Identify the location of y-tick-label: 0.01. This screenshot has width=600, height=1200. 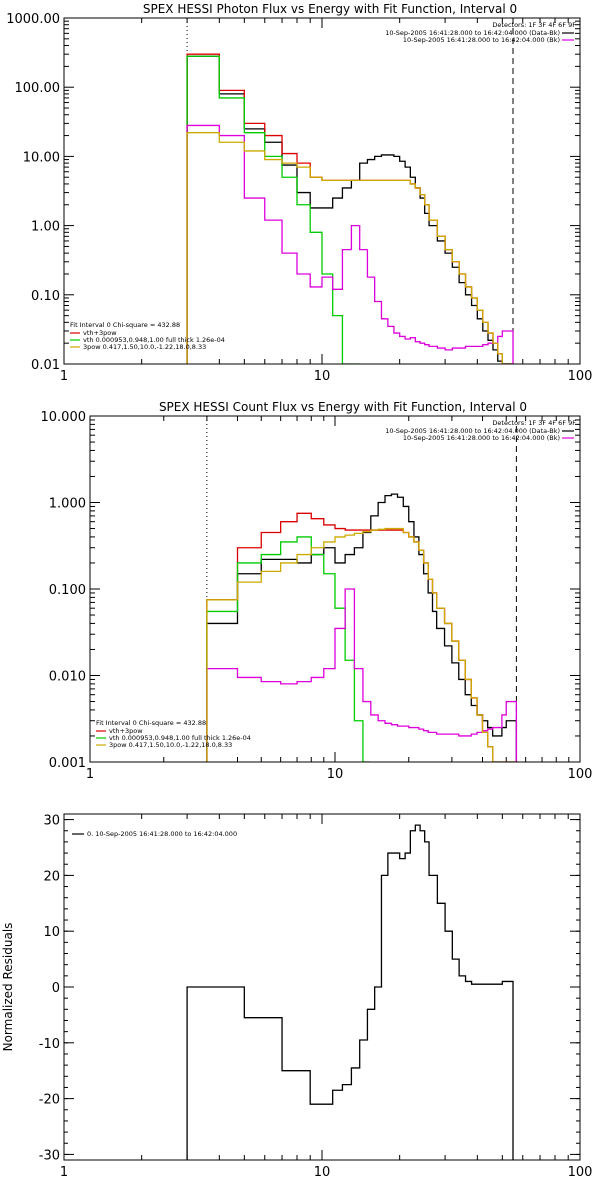
(45, 365).